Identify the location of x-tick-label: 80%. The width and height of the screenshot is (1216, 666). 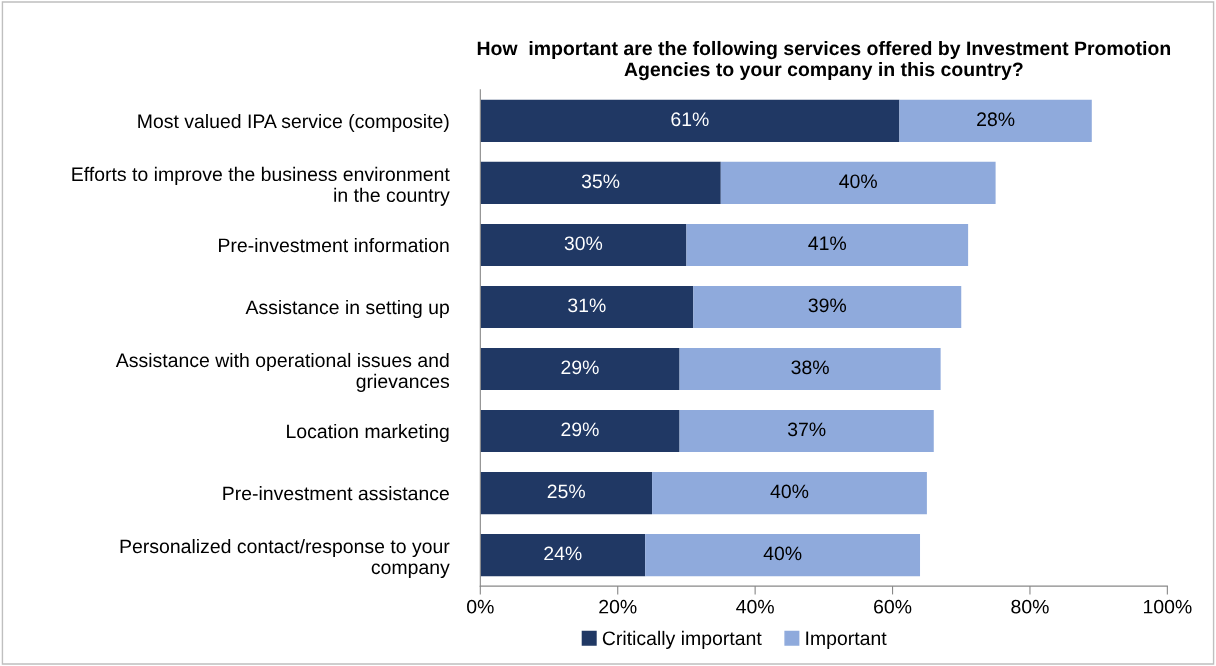
(1030, 606).